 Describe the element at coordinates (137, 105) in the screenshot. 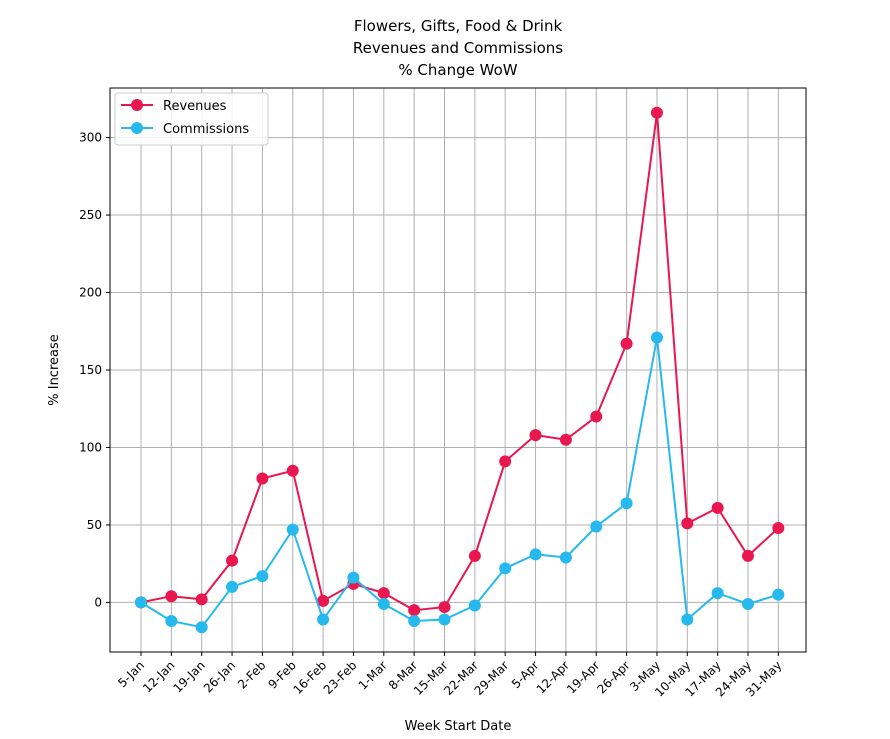

I see `legend-marker-revenues` at that location.